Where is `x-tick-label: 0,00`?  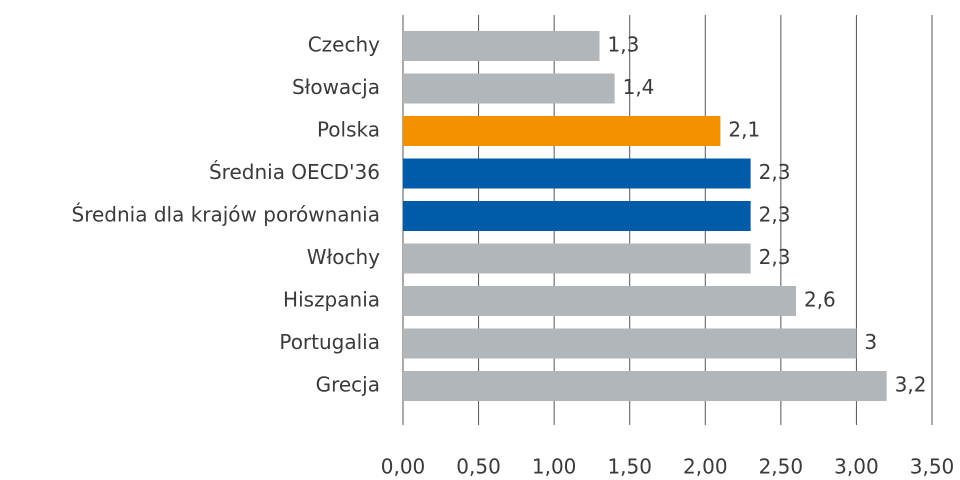 x-tick-label: 0,00 is located at coordinates (403, 467).